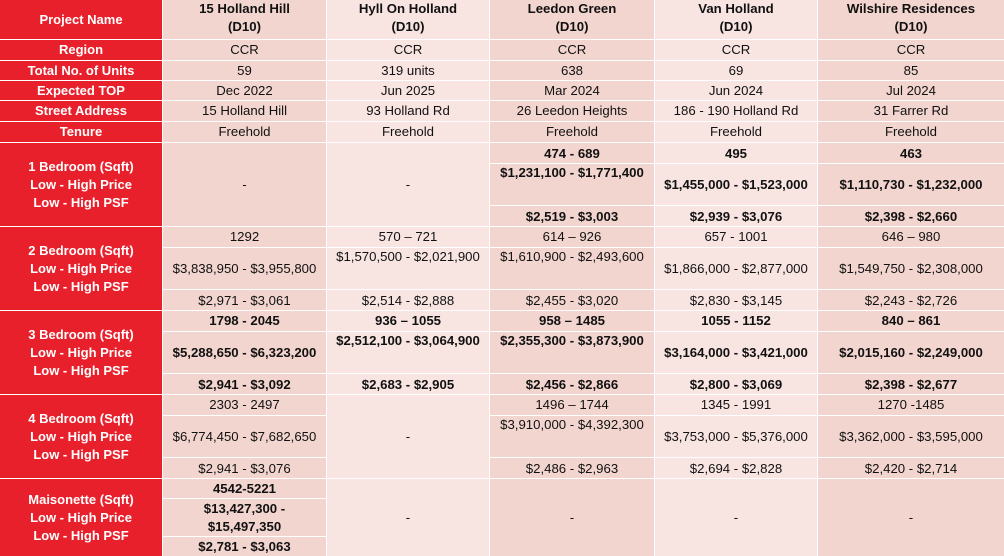 The width and height of the screenshot is (1004, 556). What do you see at coordinates (735, 185) in the screenshot?
I see `bed1-price-cell: $1,455,000 - $1,523,000` at bounding box center [735, 185].